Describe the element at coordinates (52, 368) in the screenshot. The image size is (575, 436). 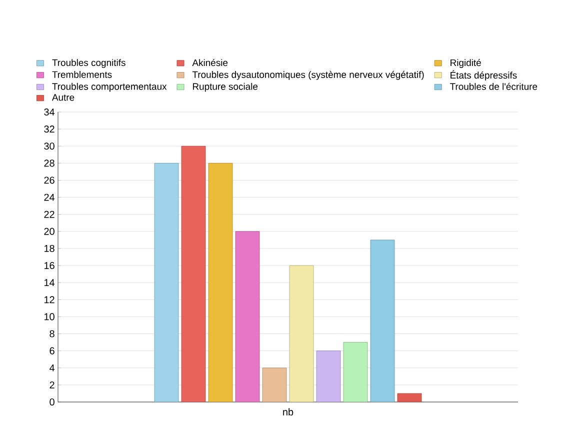
I see `y-tick-label: 4` at that location.